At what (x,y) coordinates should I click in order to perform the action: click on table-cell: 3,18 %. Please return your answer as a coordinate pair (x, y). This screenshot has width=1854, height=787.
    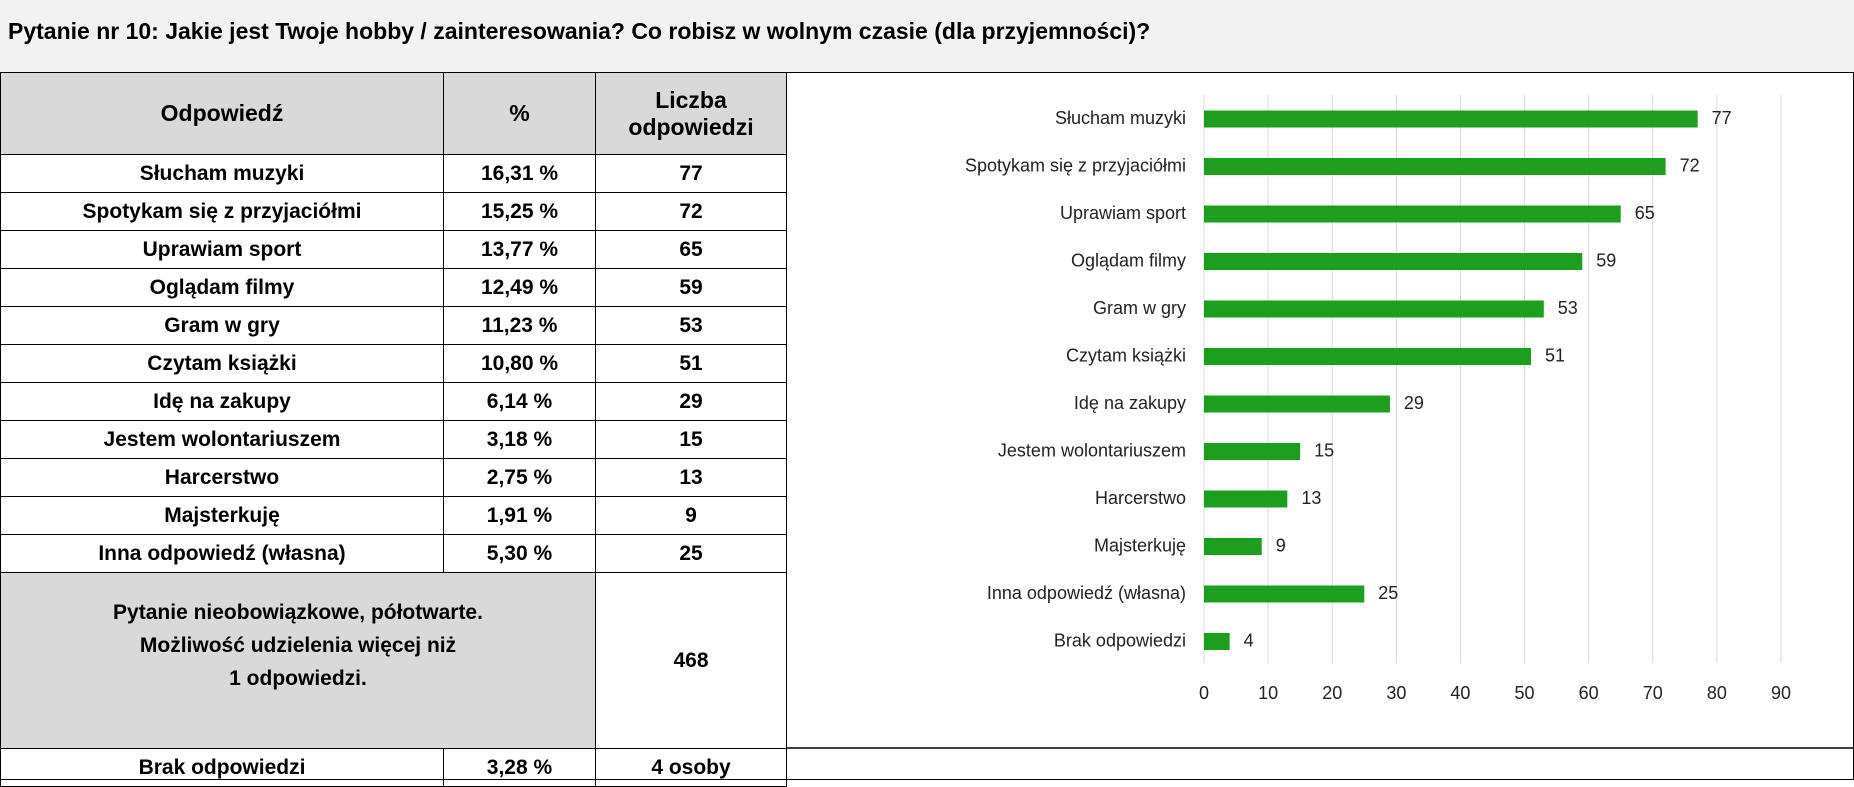
    Looking at the image, I should click on (519, 439).